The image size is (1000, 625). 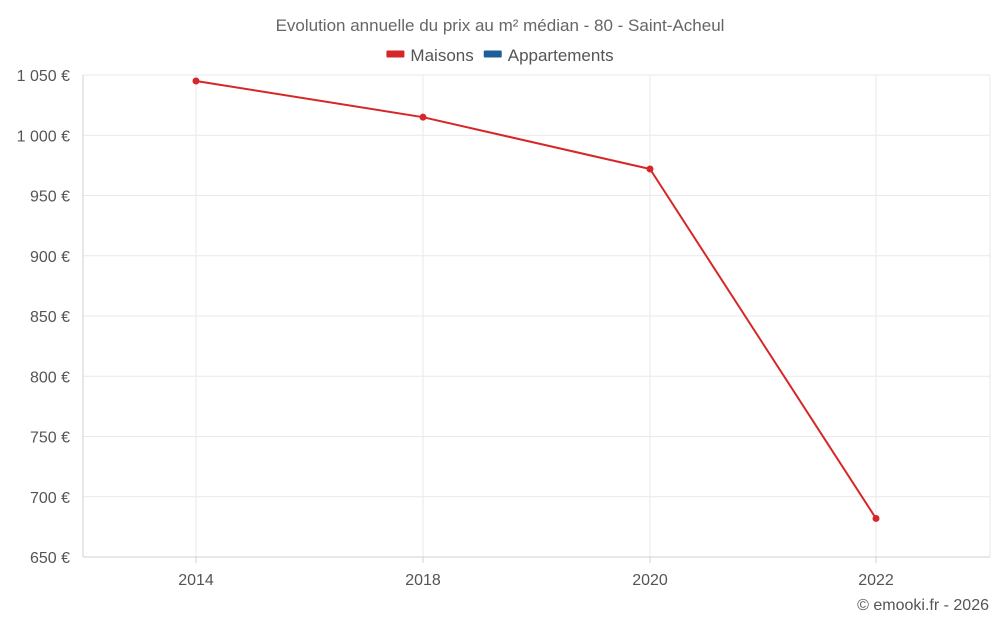 I want to click on x-tick-label: 2020, so click(x=650, y=580).